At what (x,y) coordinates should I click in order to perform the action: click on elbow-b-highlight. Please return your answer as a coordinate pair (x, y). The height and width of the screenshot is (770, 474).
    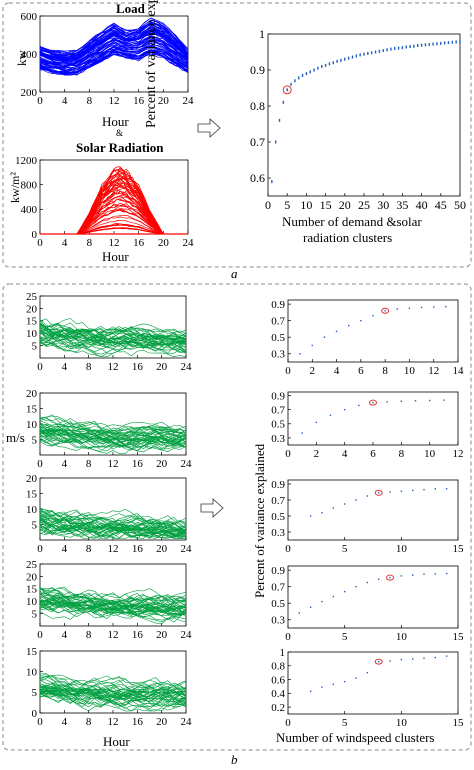
    Looking at the image, I should click on (378, 661).